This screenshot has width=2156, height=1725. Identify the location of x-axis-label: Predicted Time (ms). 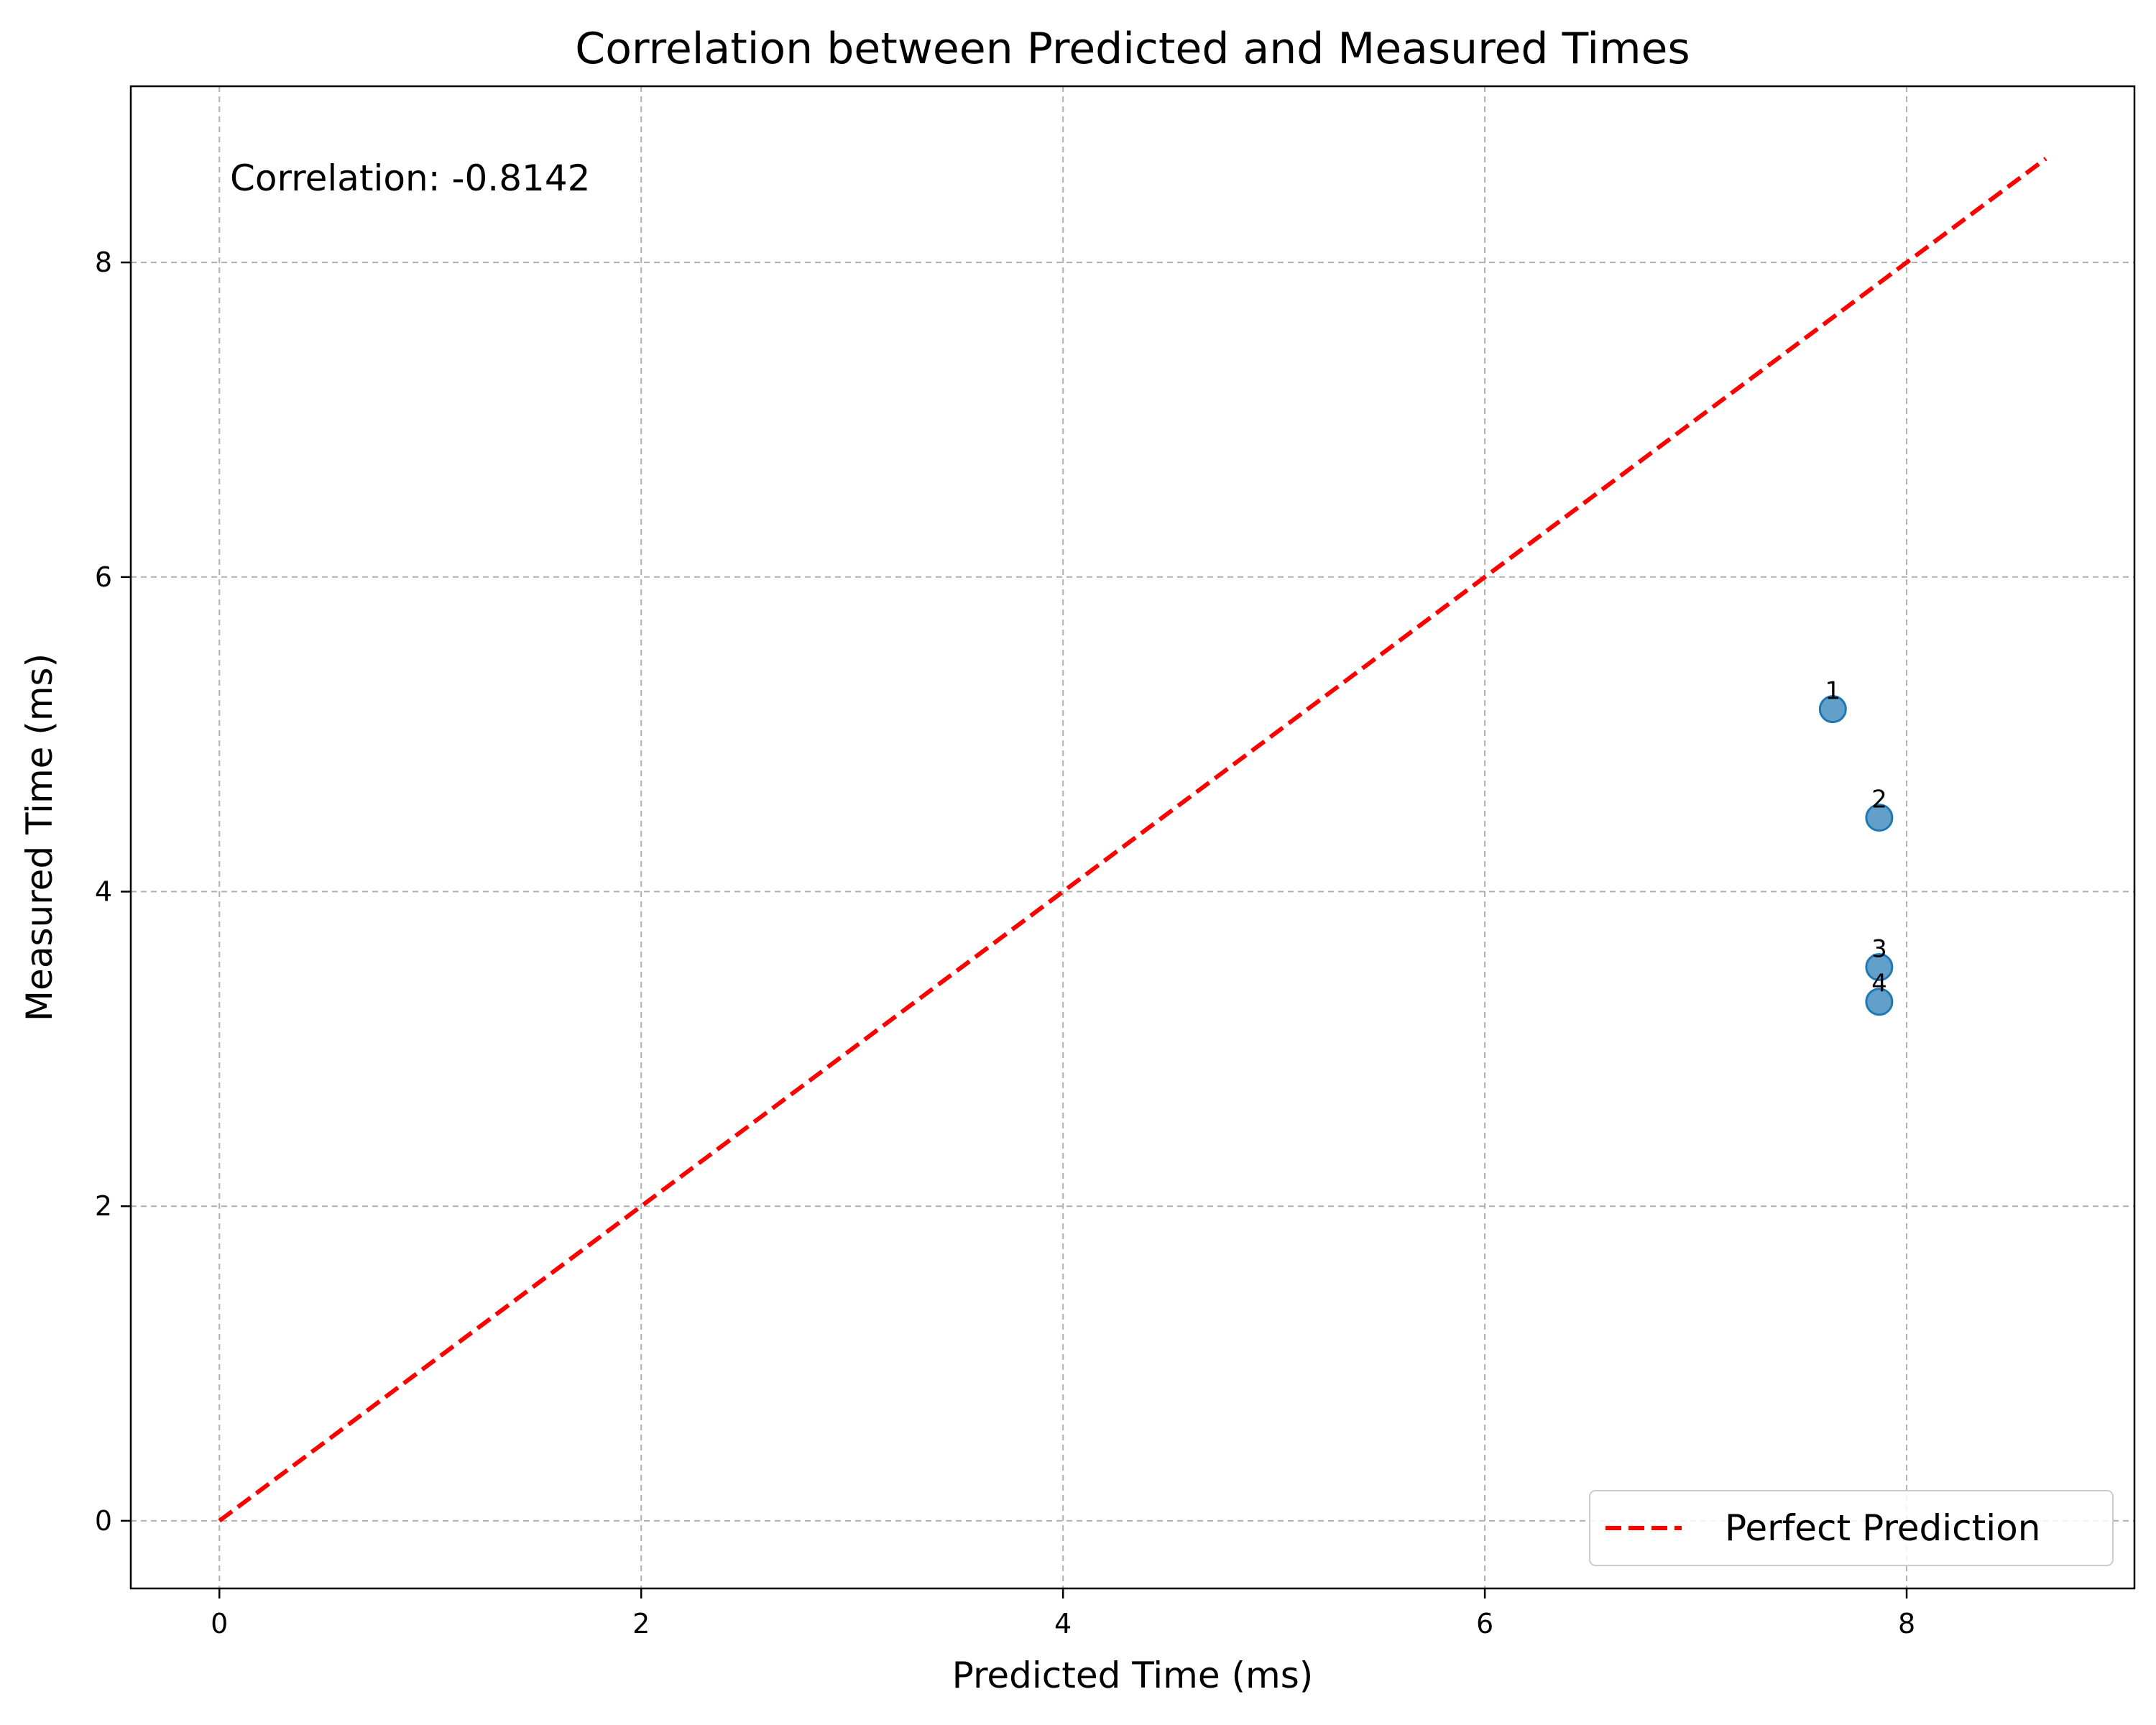
(1133, 1675).